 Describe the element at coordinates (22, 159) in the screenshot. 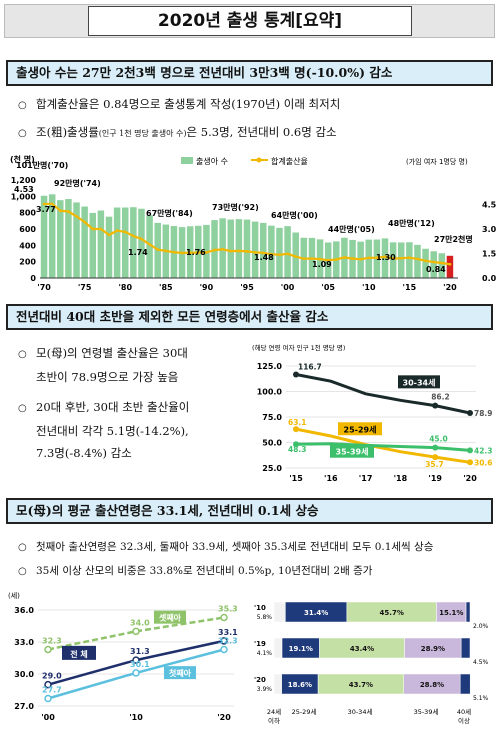

I see `yleft-unit: (천 명)` at that location.